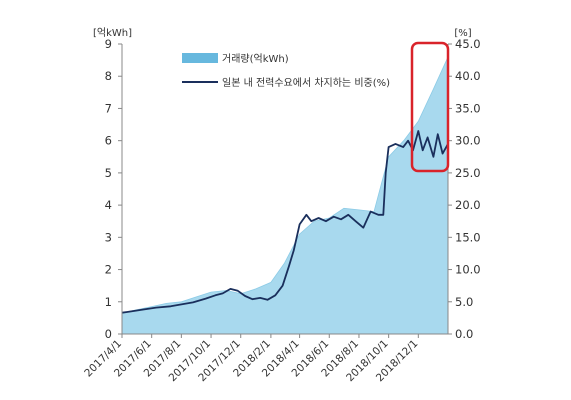 This screenshot has height=400, width=571. I want to click on left-axis-tick-label: 6, so click(108, 141).